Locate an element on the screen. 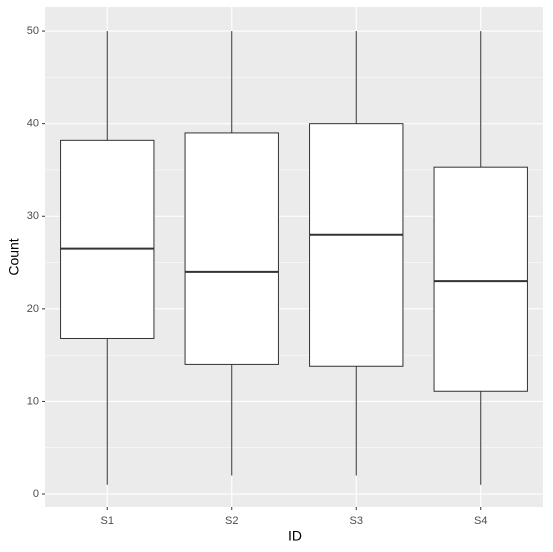 The image size is (553, 552). x-tick-label: S2 is located at coordinates (231, 521).